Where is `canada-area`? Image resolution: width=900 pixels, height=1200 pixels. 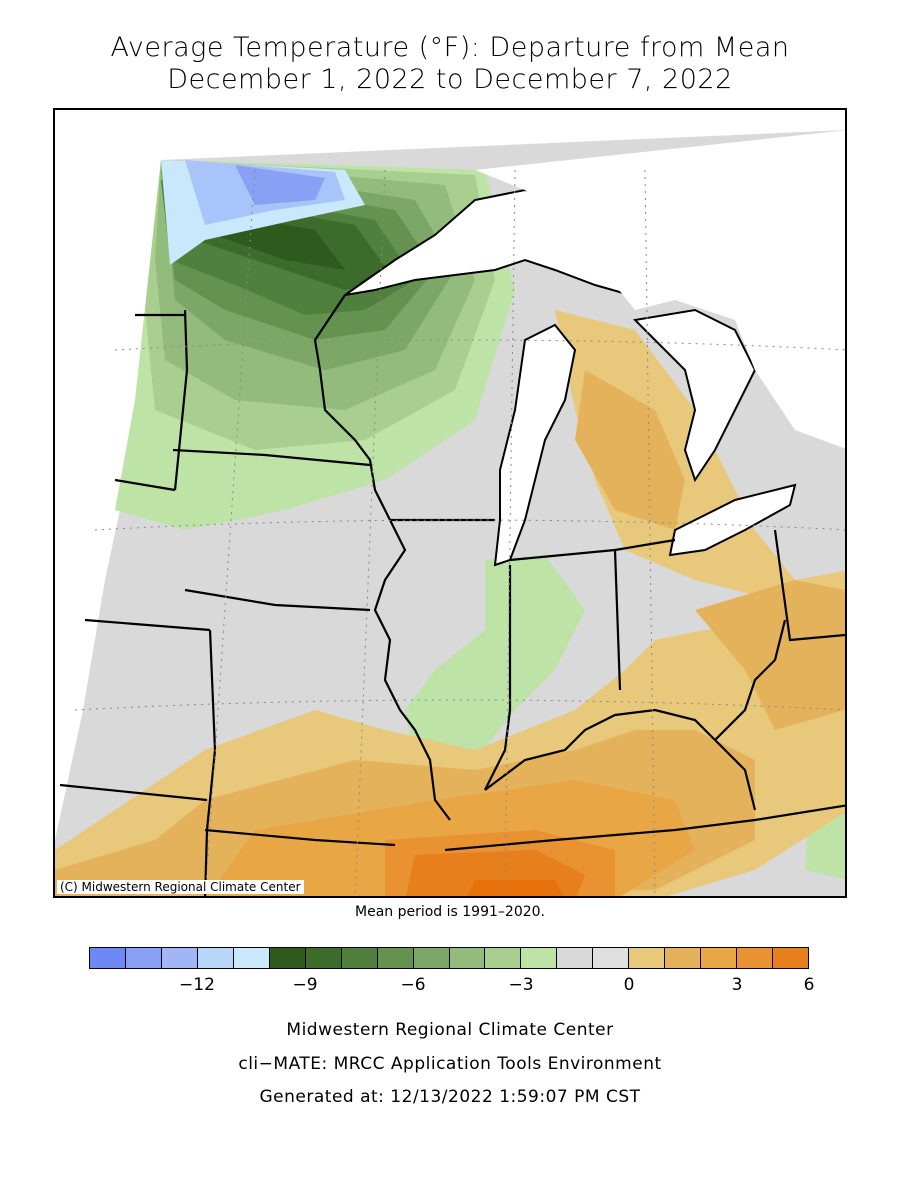
canada-area is located at coordinates (660, 289).